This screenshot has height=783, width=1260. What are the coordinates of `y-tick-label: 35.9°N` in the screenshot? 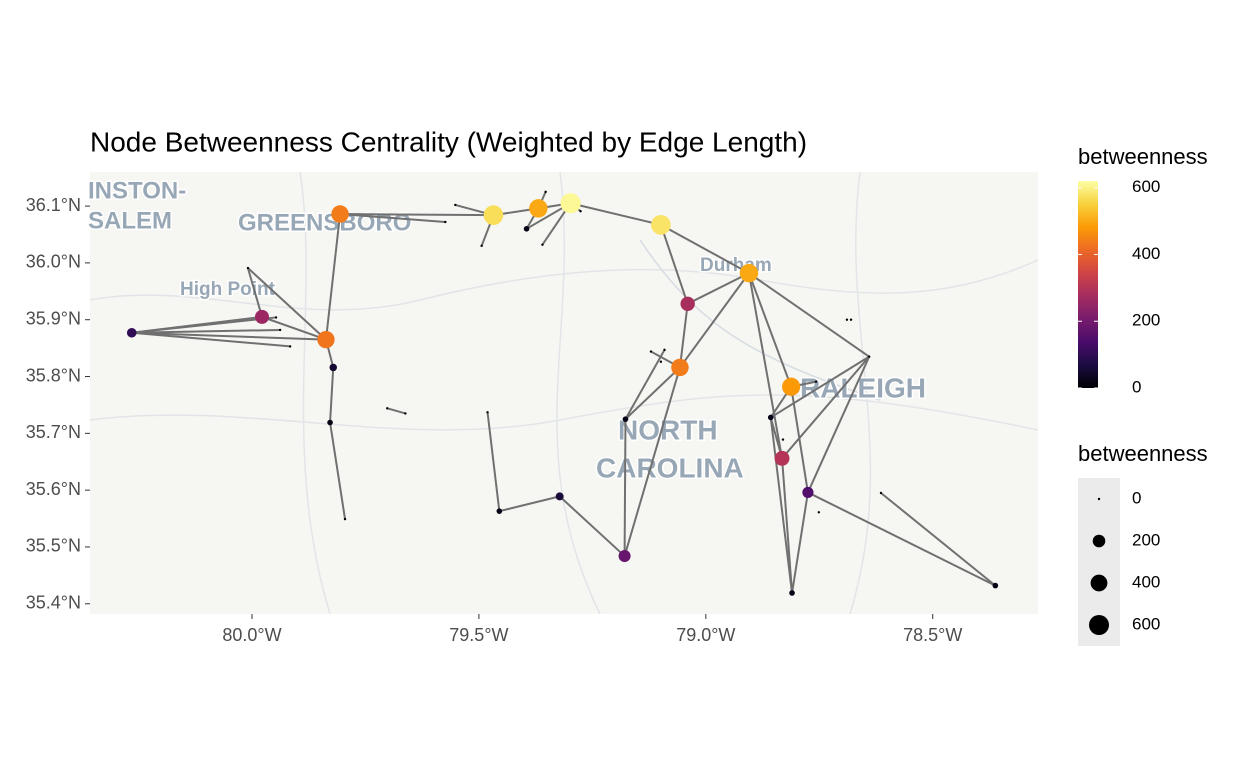 It's located at (53, 318).